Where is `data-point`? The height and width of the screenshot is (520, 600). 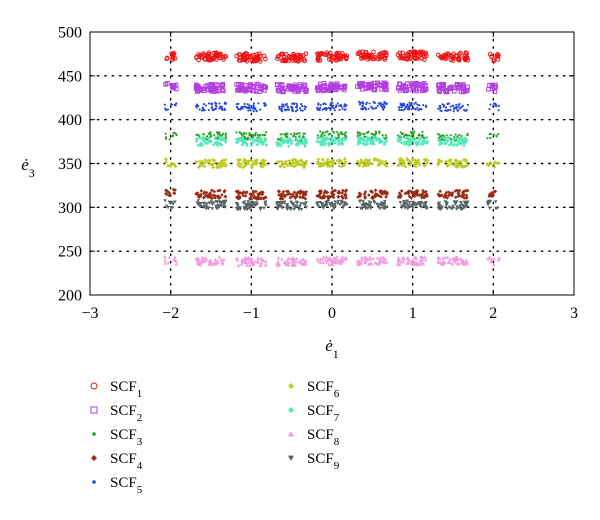 data-point is located at coordinates (373, 105).